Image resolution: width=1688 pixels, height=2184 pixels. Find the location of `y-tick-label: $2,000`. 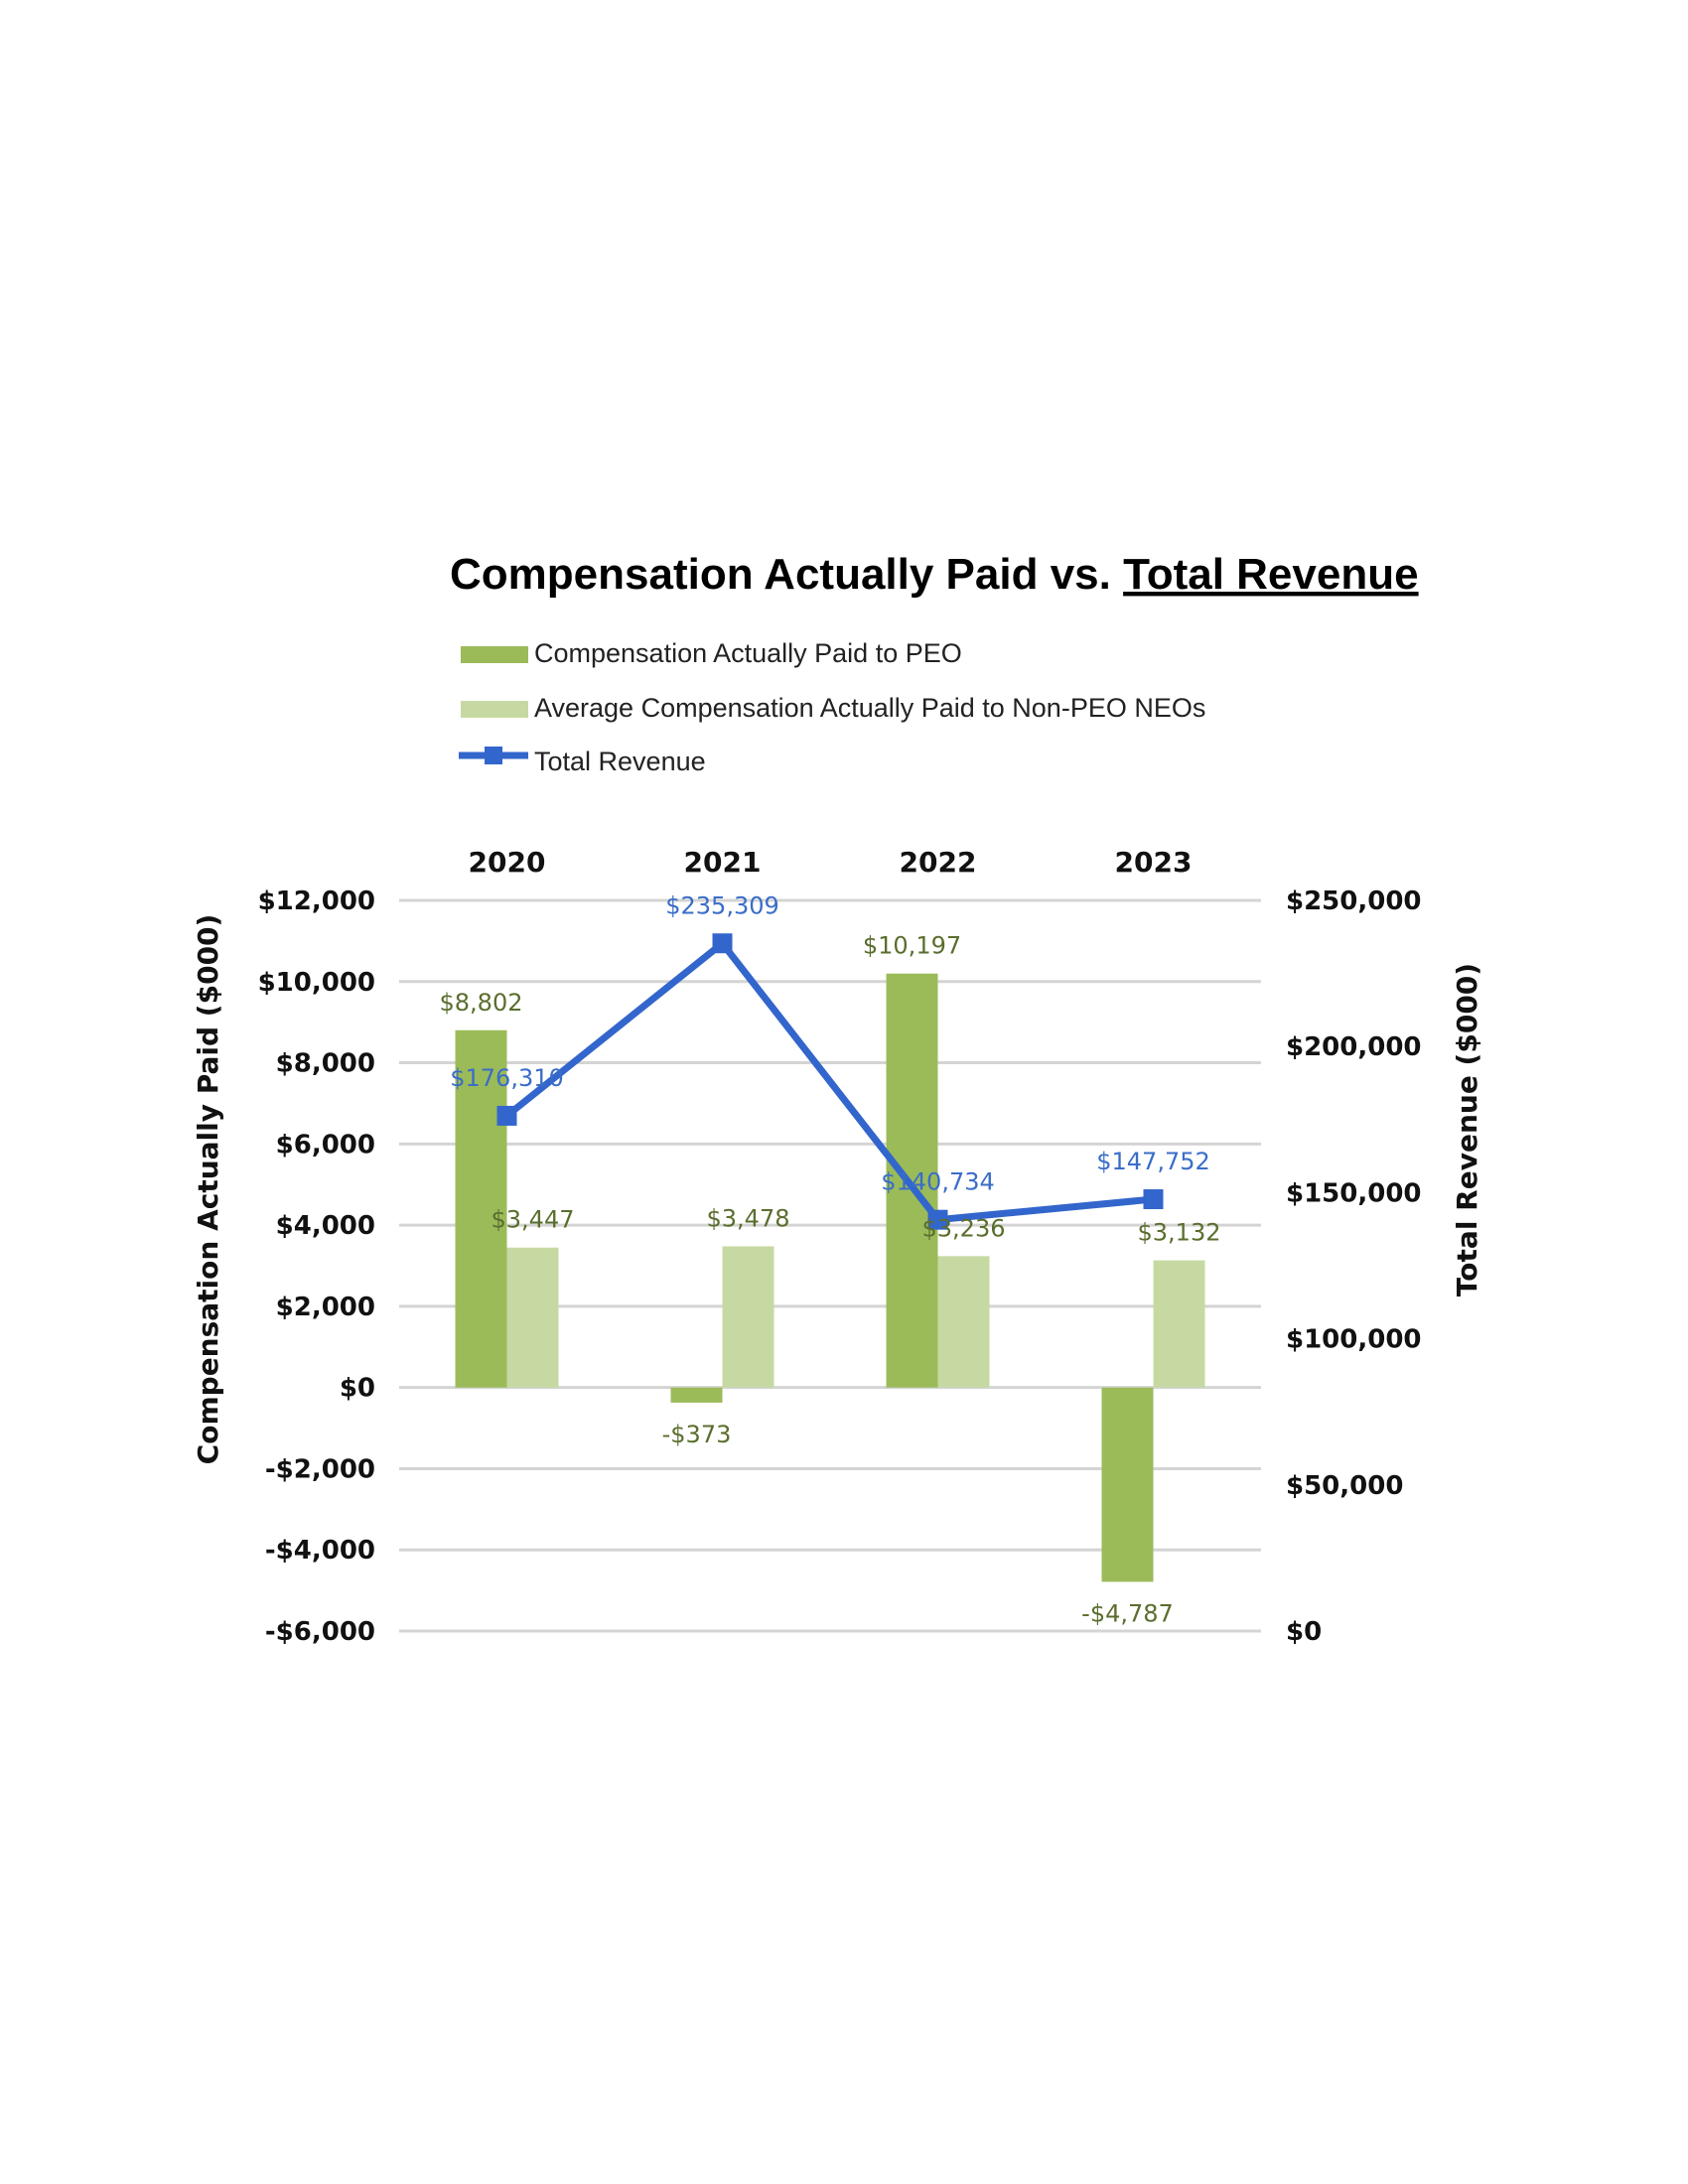

y-tick-label: $2,000 is located at coordinates (325, 1307).